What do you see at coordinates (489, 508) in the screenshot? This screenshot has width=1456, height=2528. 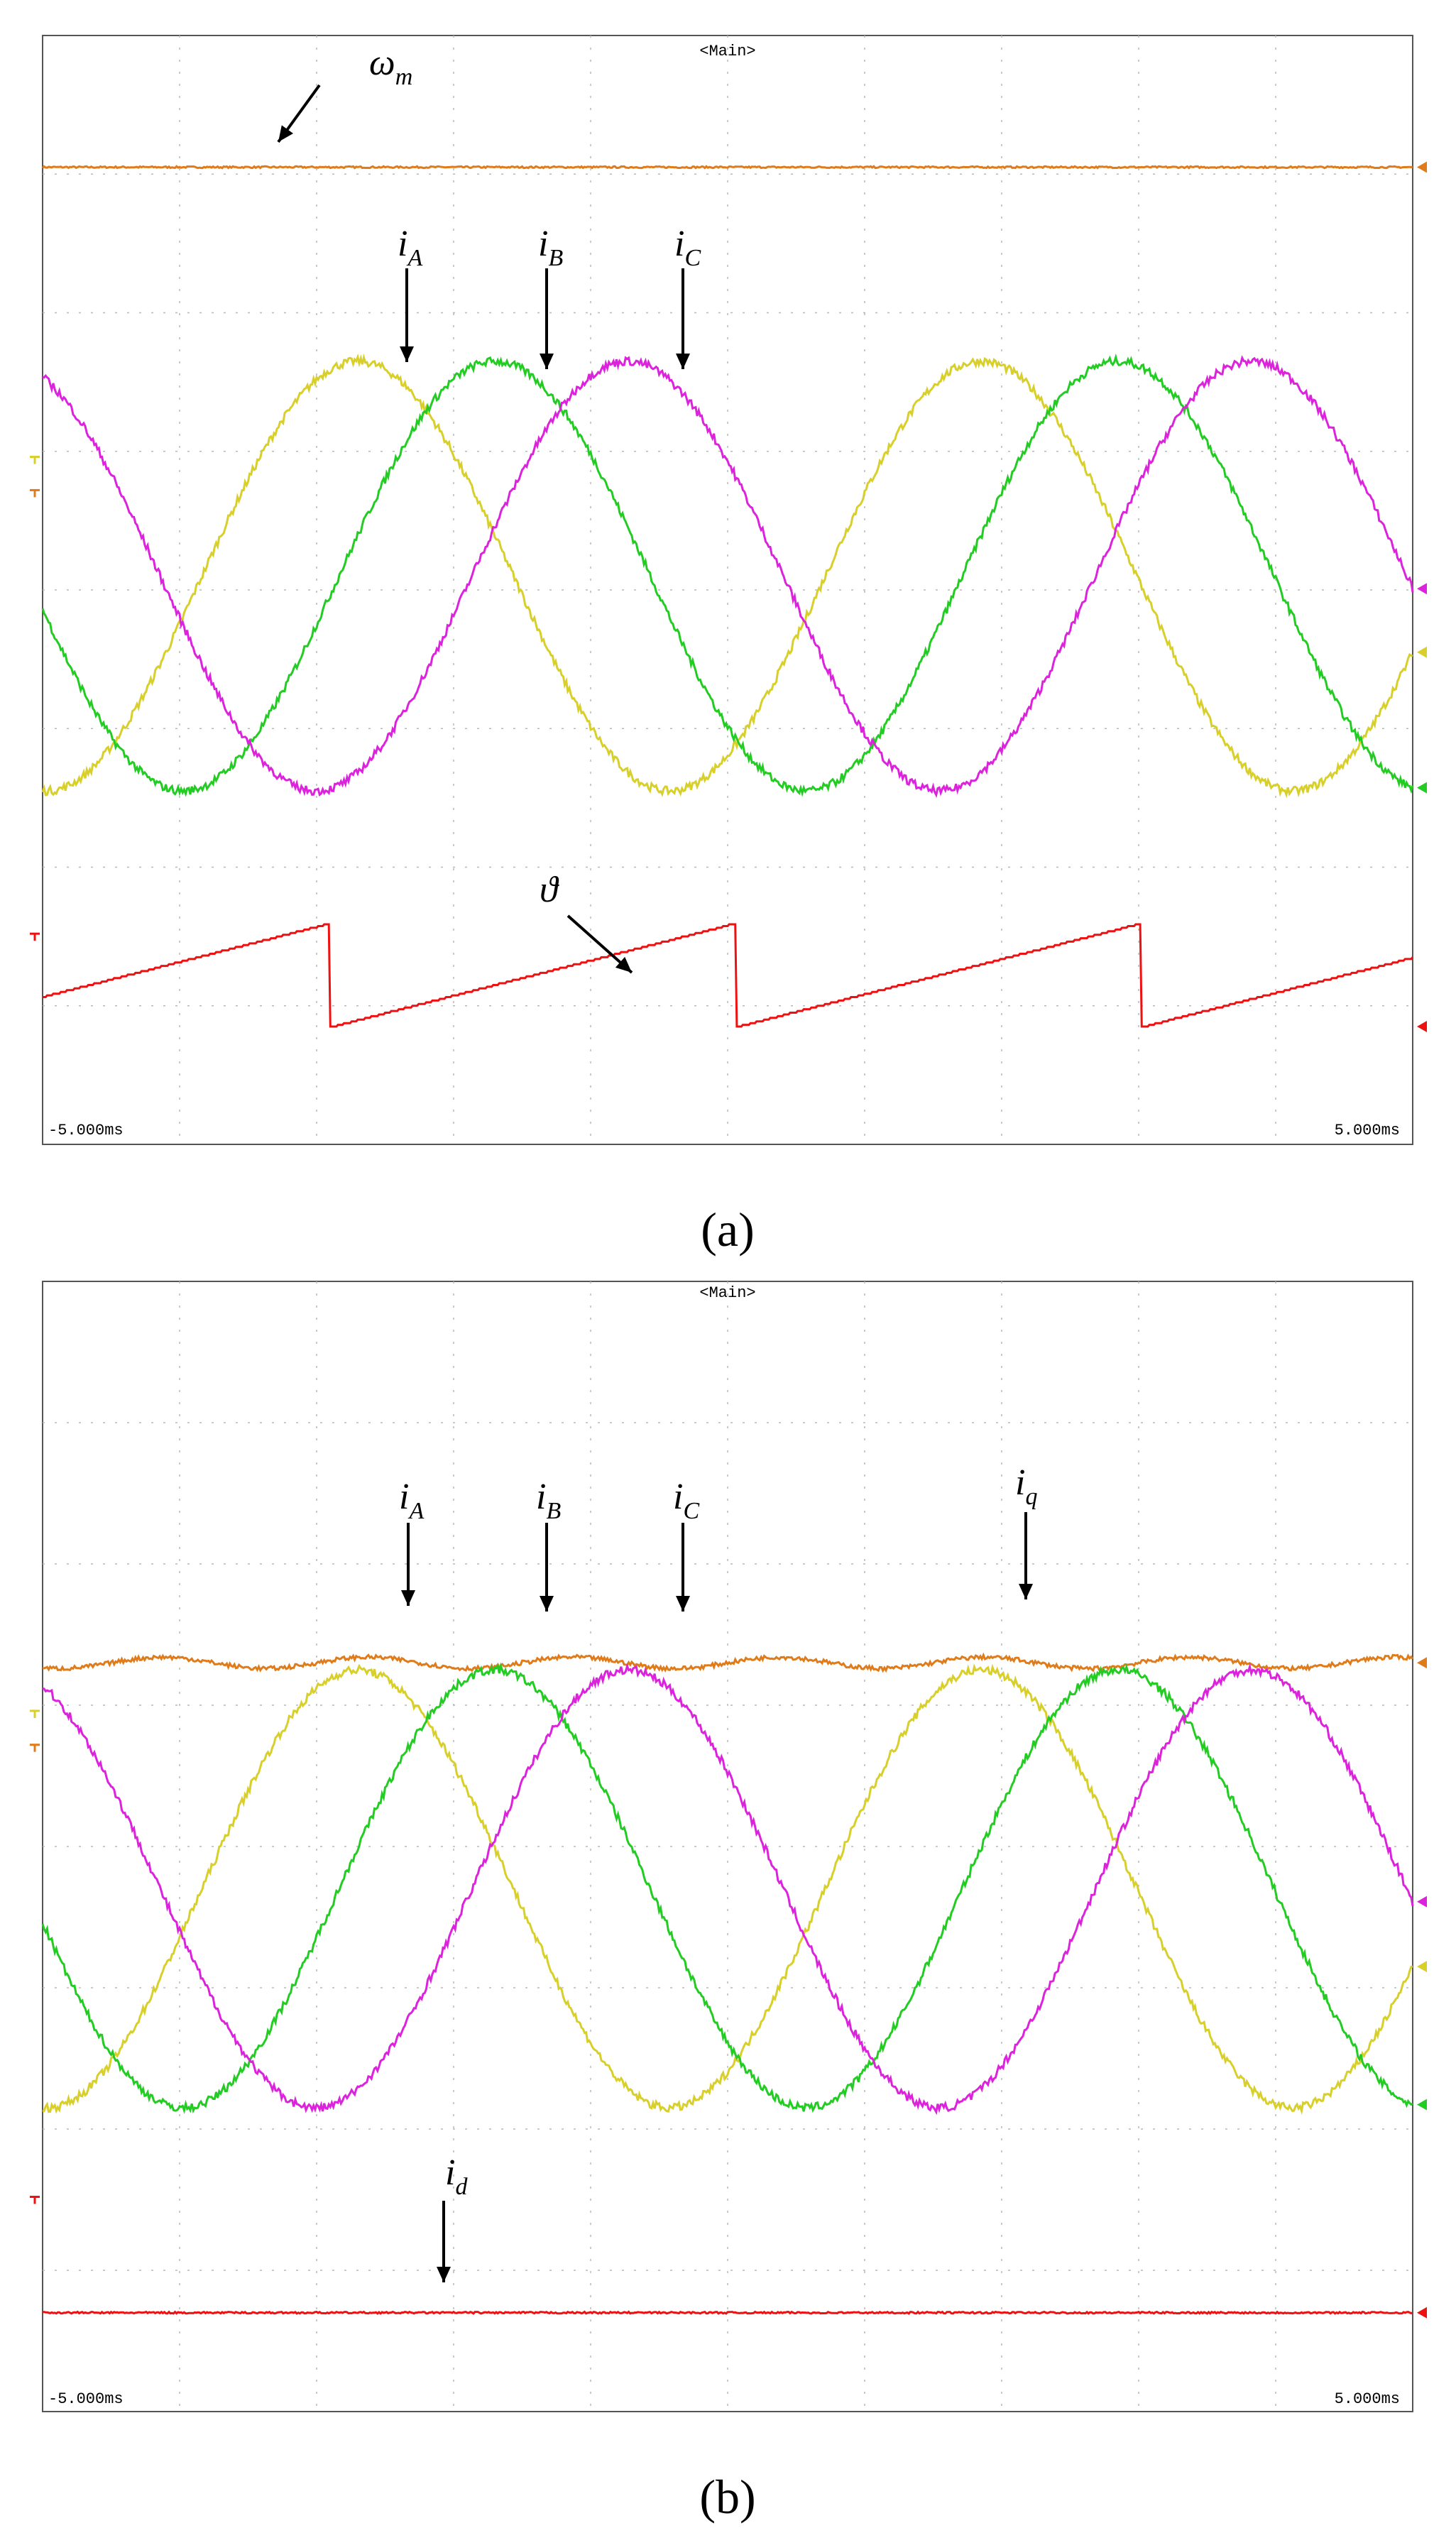 I see `trace-labels-a: ωm iA iB iC ϑ` at bounding box center [489, 508].